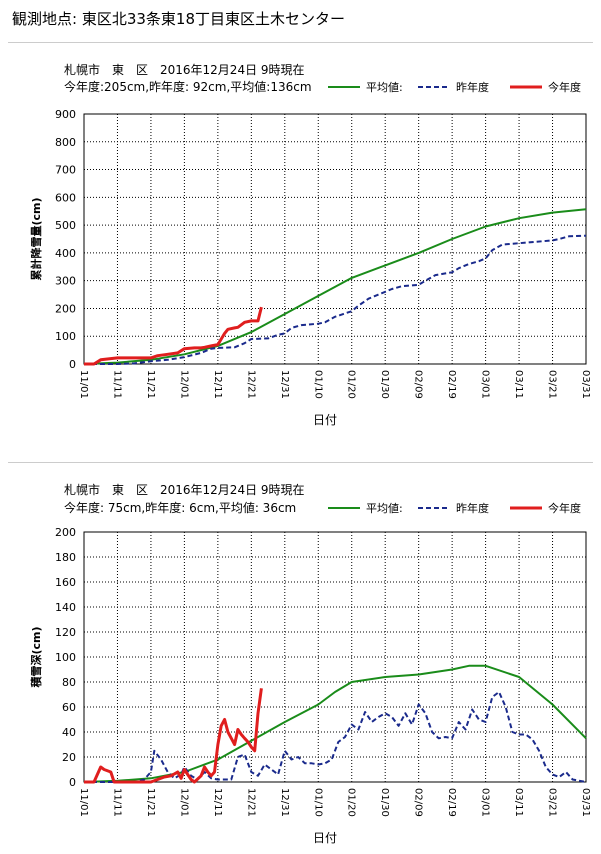 The image size is (601, 854). What do you see at coordinates (69, 732) in the screenshot?
I see `y-tick-label: 40` at bounding box center [69, 732].